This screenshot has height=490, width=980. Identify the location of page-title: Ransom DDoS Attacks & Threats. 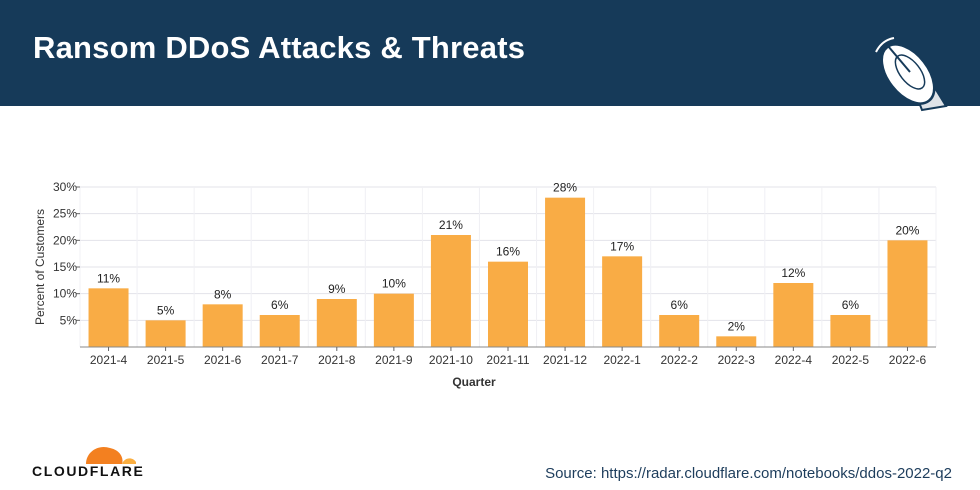
(279, 47).